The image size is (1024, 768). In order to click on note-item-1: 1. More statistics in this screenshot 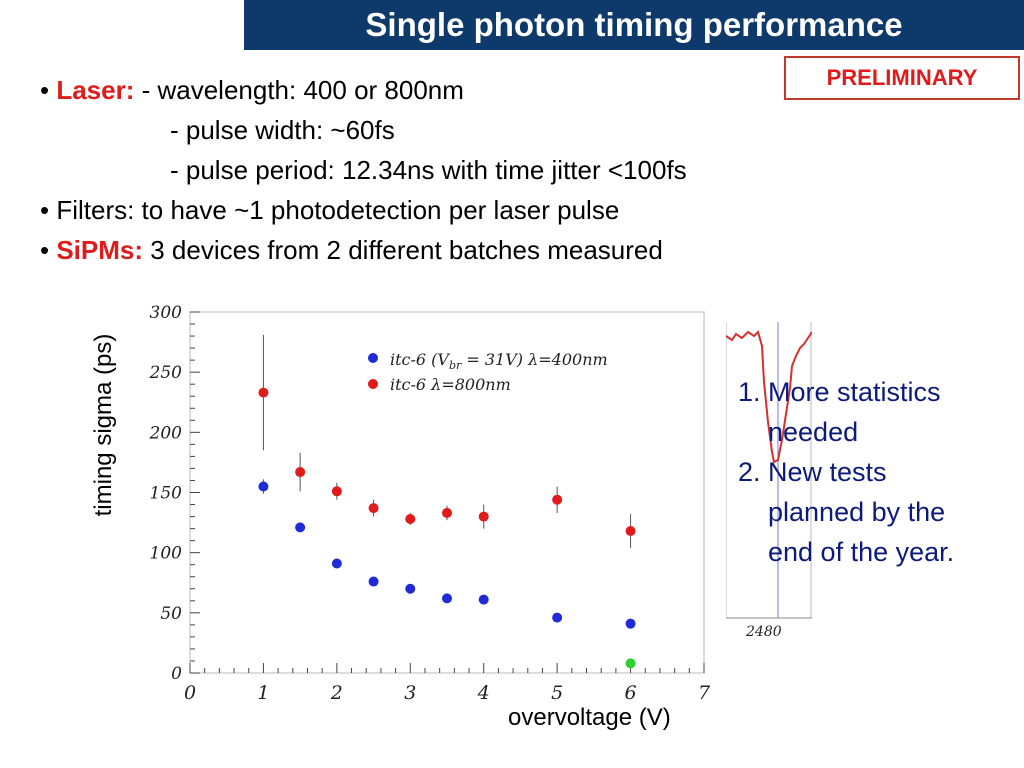, I will do `click(839, 392)`.